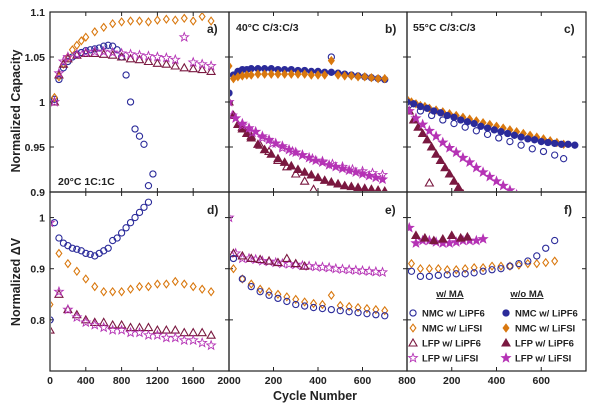  I want to click on legend-label-filled: NMC w/ LiPF6, so click(546, 314).